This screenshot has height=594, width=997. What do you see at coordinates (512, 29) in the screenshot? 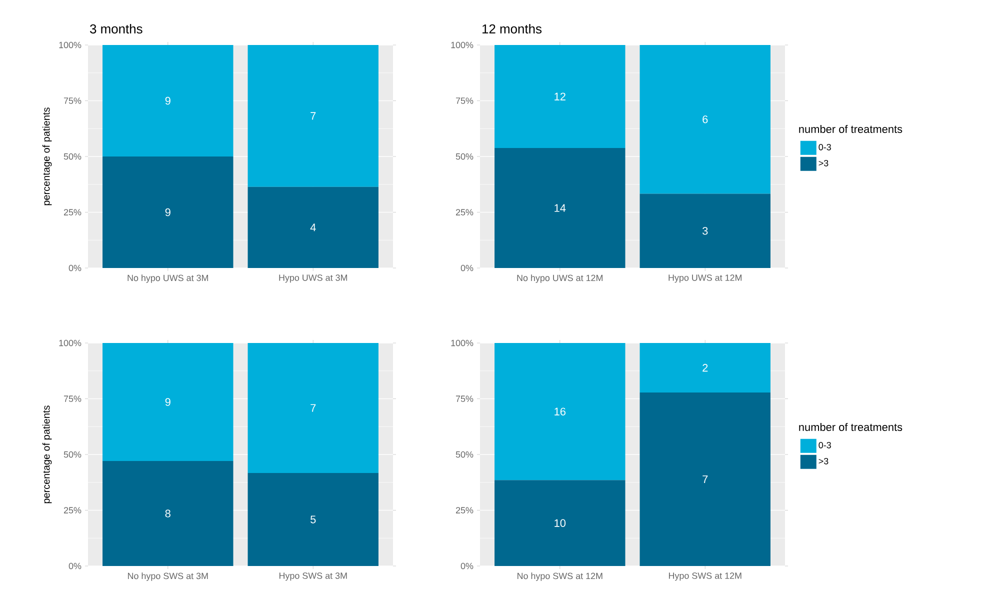
I see `chart-title: 12 months` at bounding box center [512, 29].